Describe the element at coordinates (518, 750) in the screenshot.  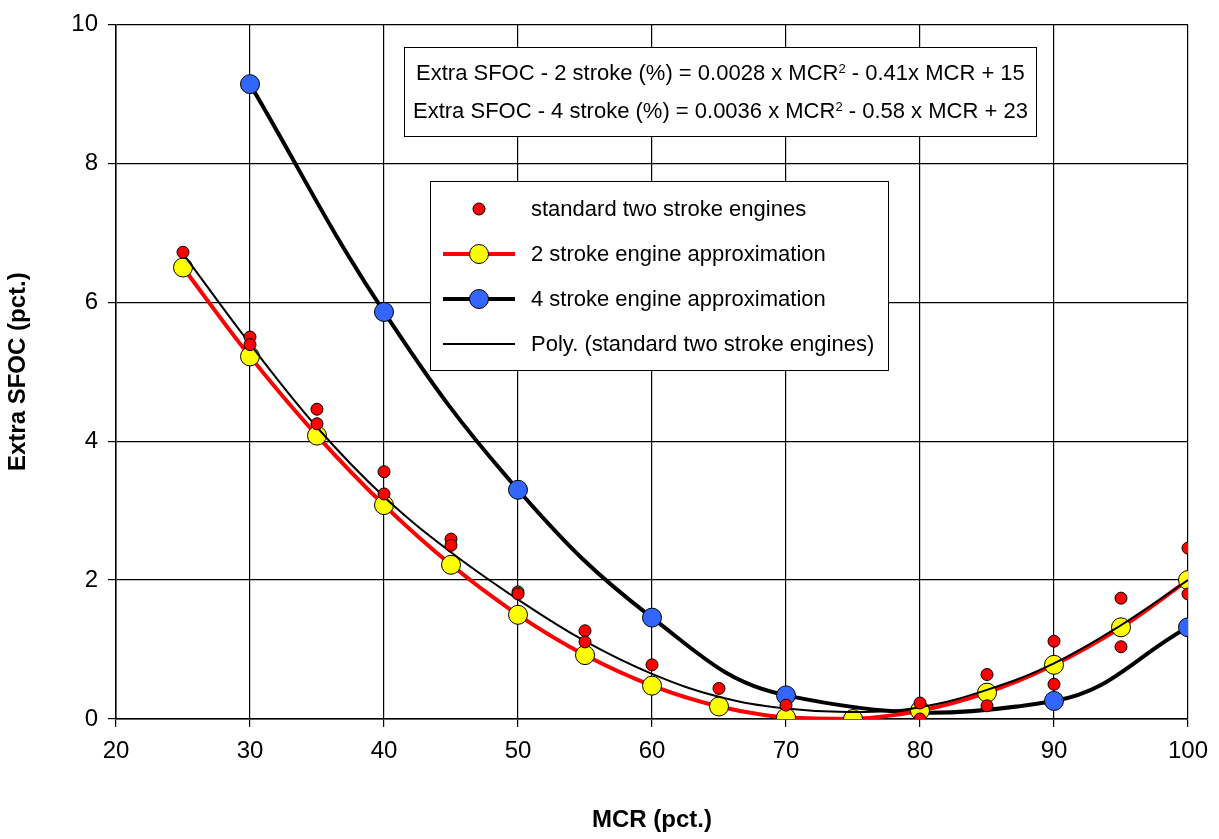
I see `x-tick-label: 50` at that location.